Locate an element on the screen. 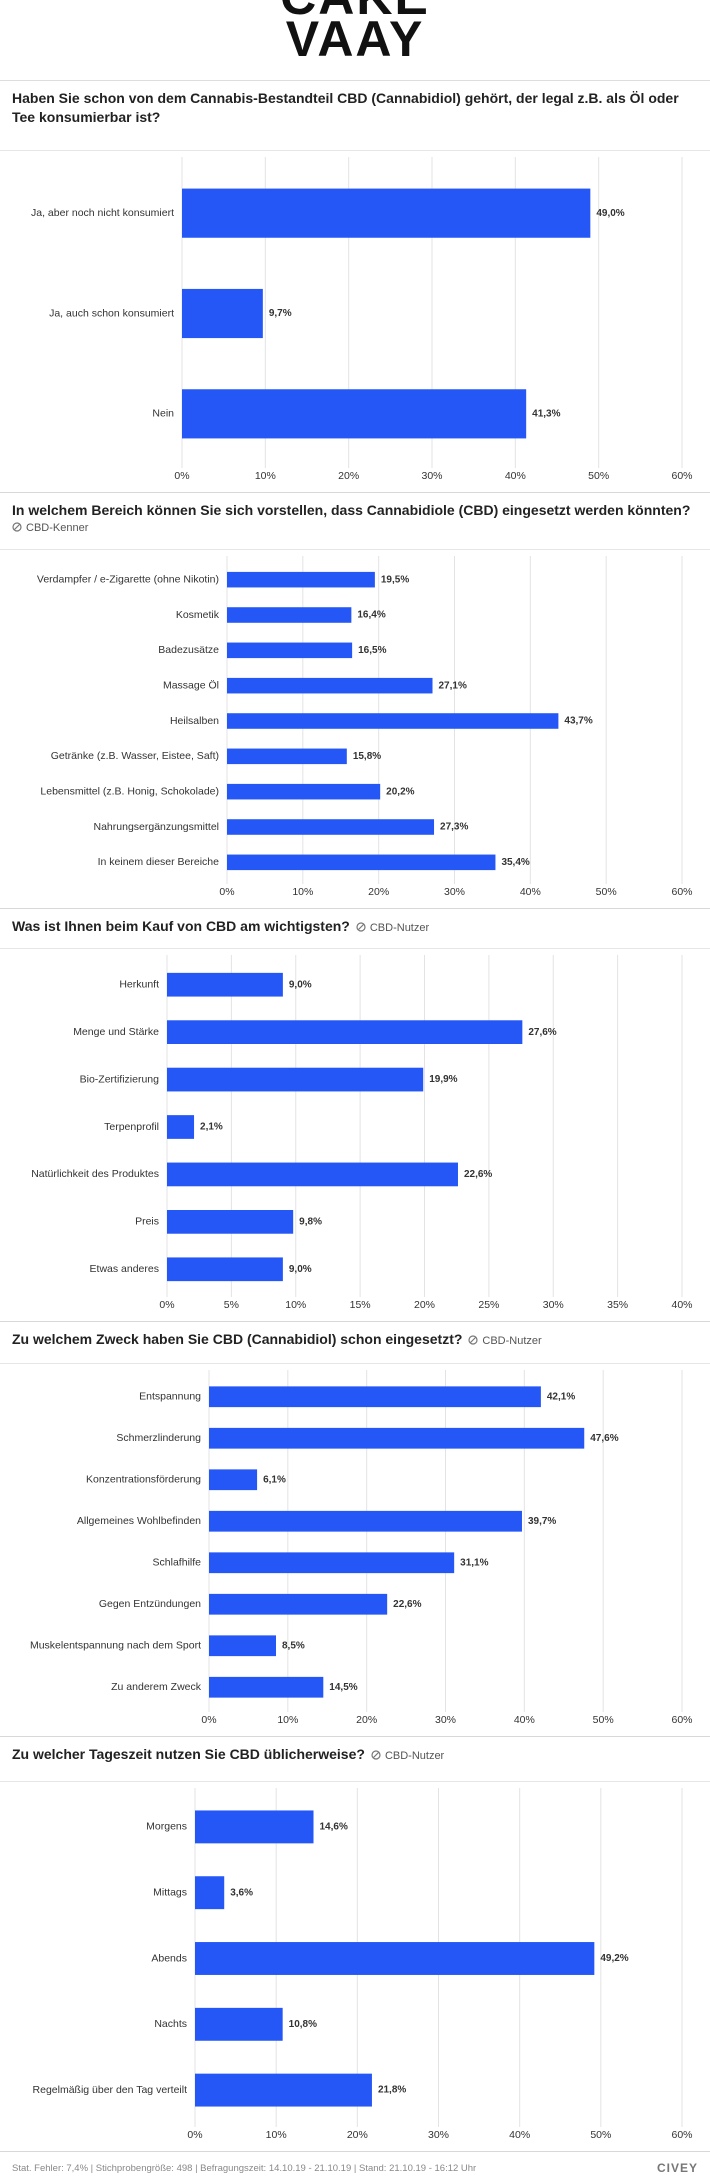 Image resolution: width=710 pixels, height=2184 pixels. audience-tag: CBD-Kenner is located at coordinates (355, 528).